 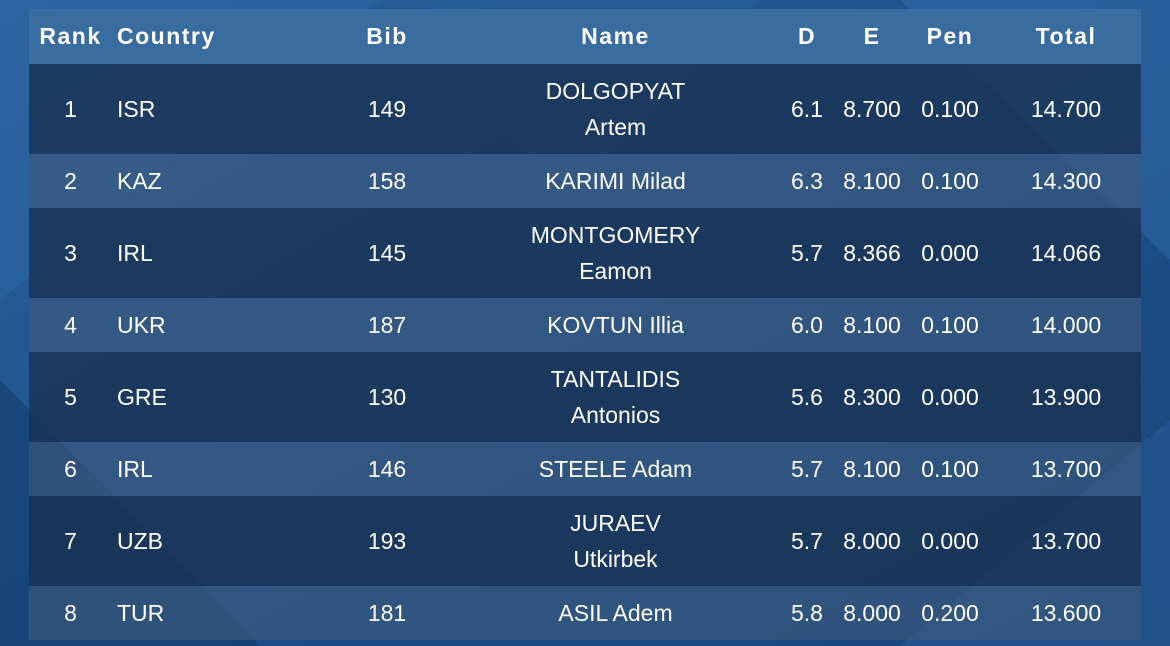 I want to click on name-cell: STEELE Adam, so click(x=615, y=469).